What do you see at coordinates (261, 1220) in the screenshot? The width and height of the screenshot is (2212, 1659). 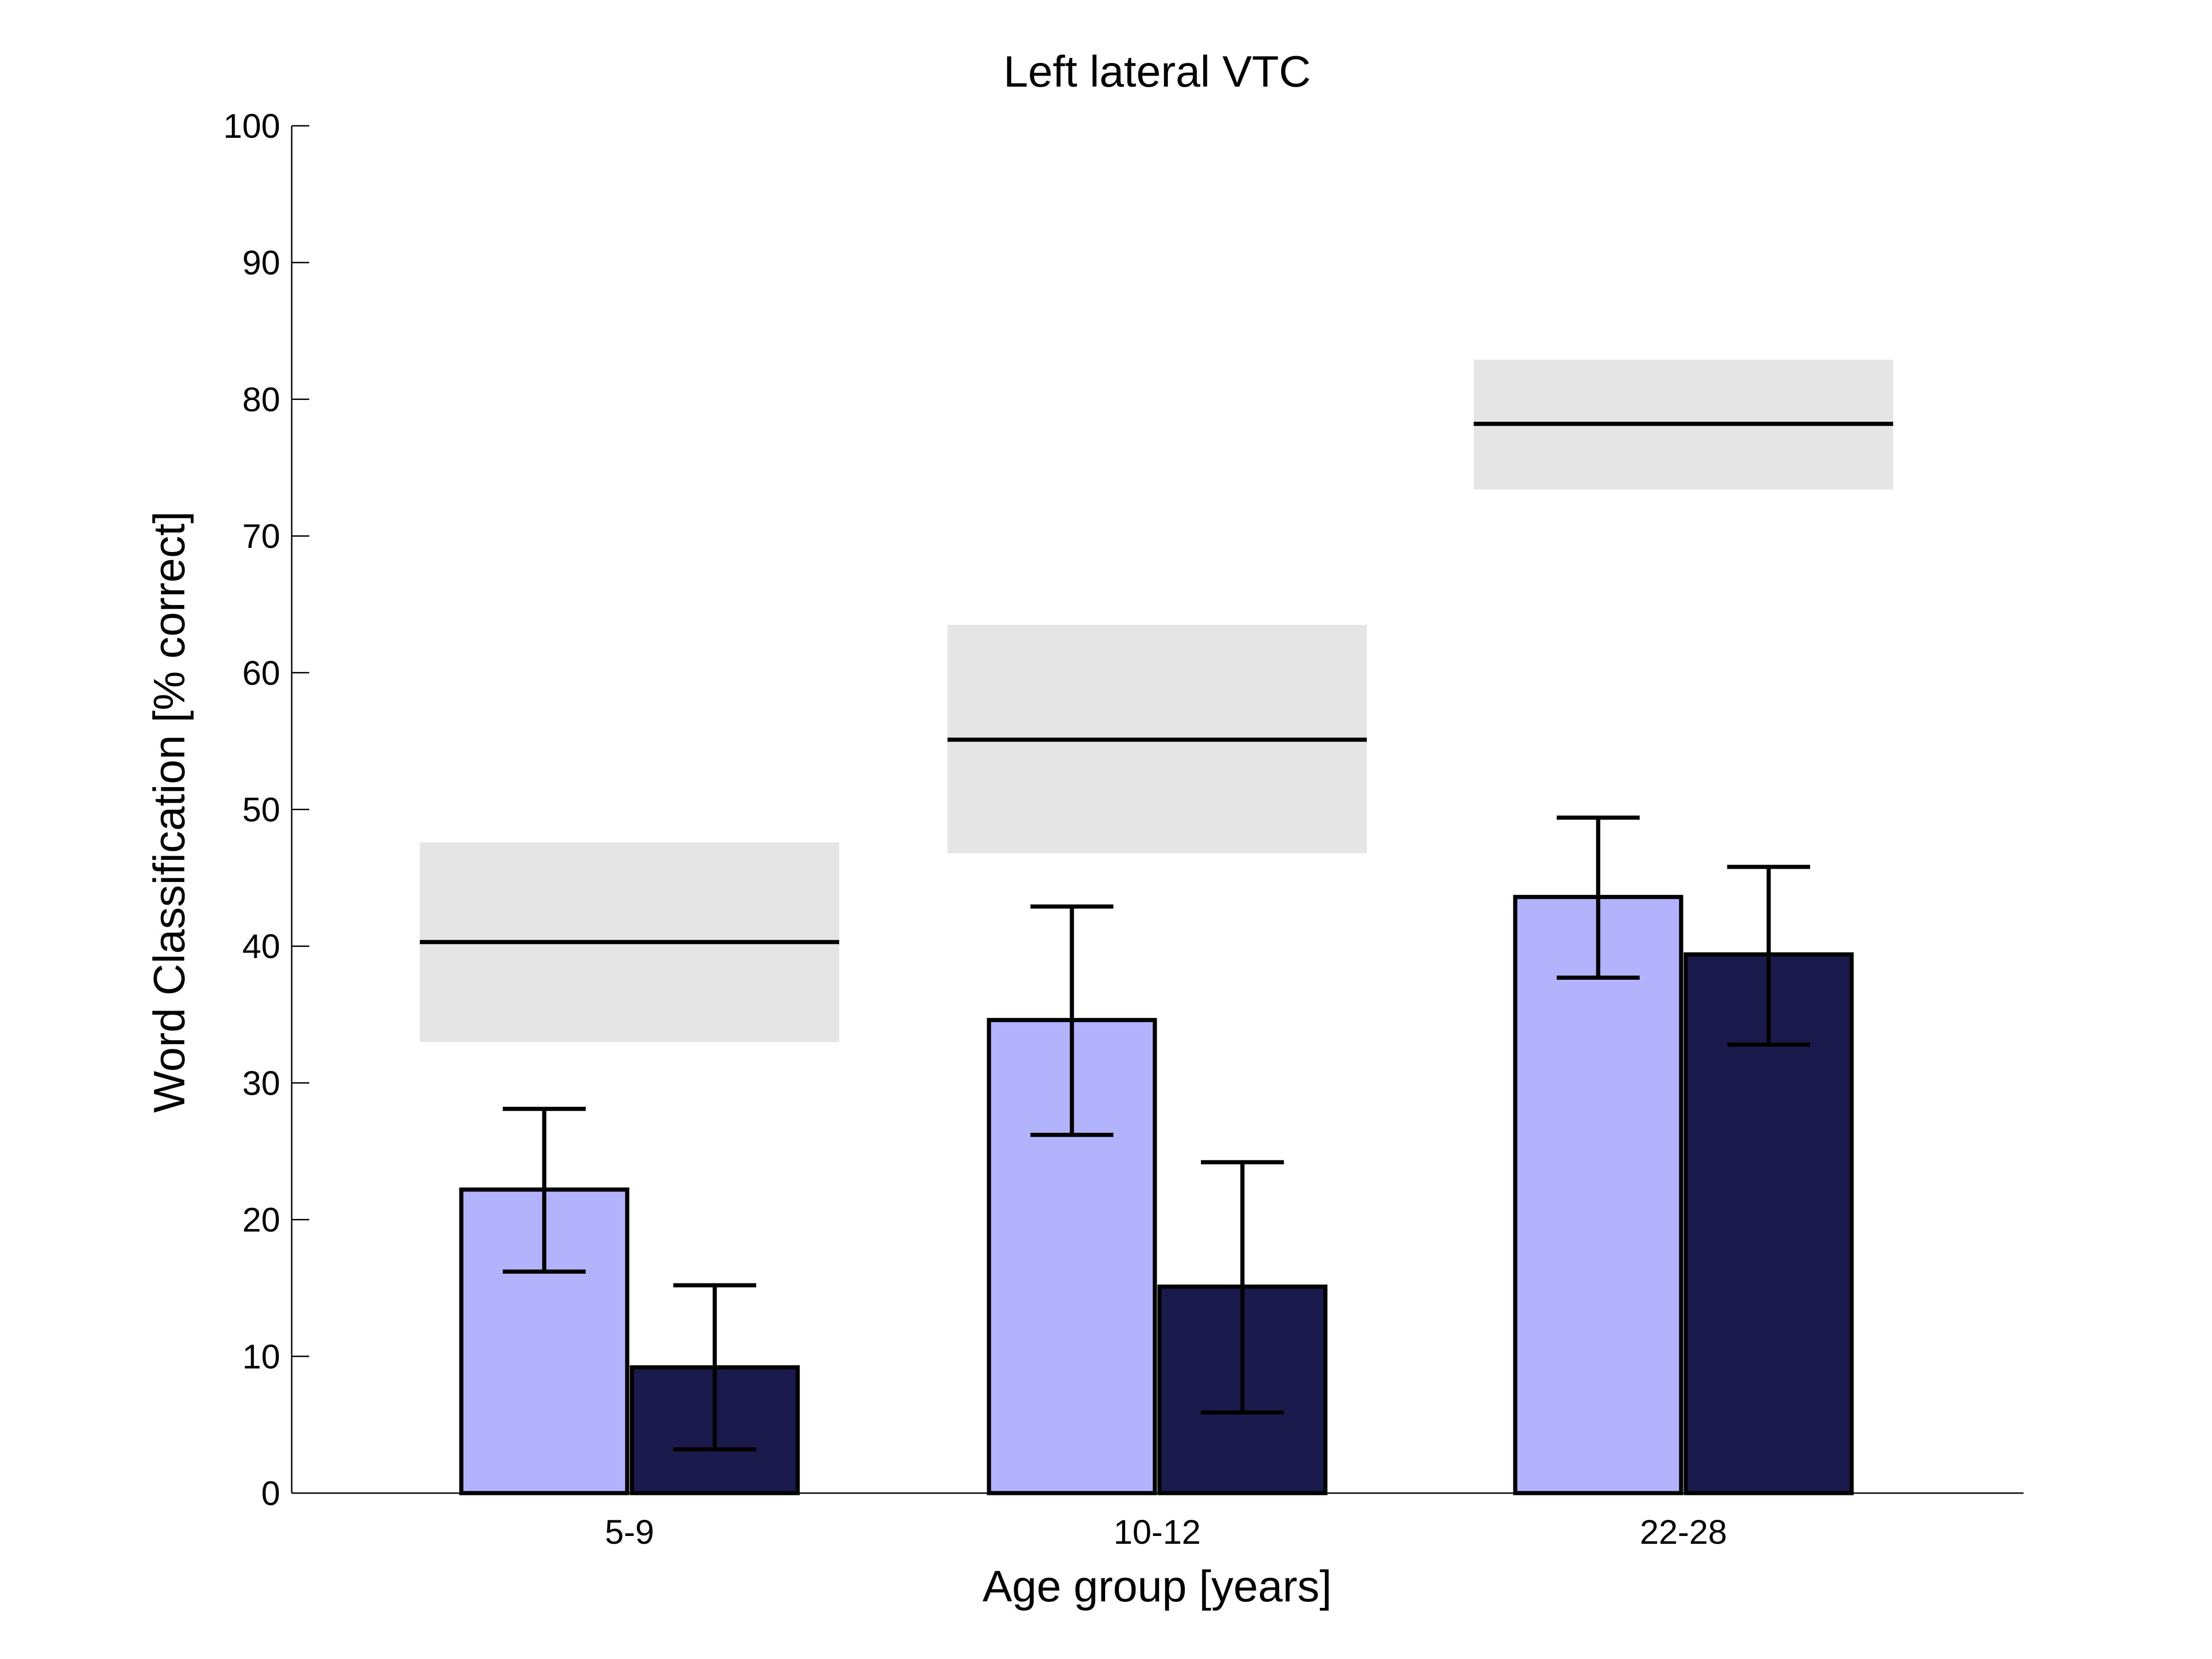 I see `y-tick-label: 20` at bounding box center [261, 1220].